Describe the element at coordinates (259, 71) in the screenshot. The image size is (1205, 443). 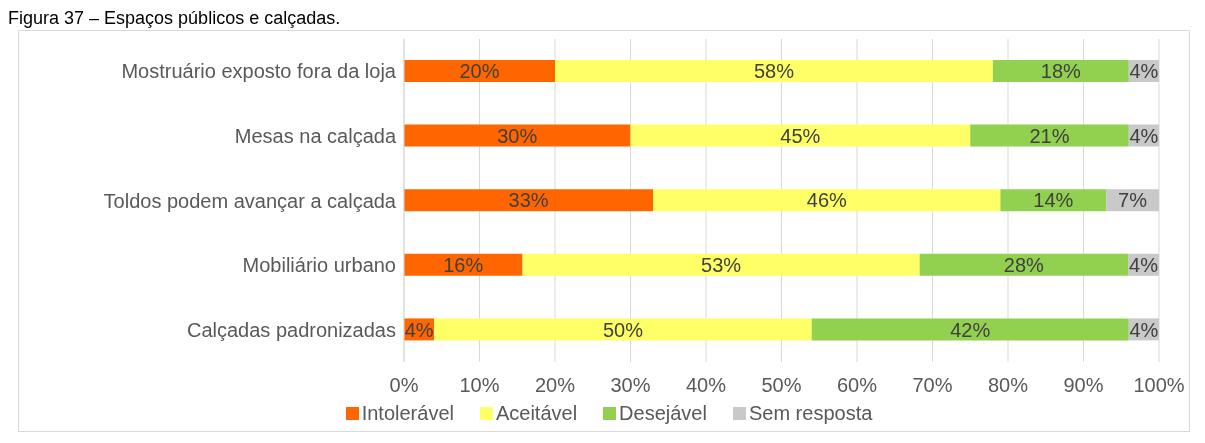
I see `y-tick-label: Mostruário exposto fora da loja` at that location.